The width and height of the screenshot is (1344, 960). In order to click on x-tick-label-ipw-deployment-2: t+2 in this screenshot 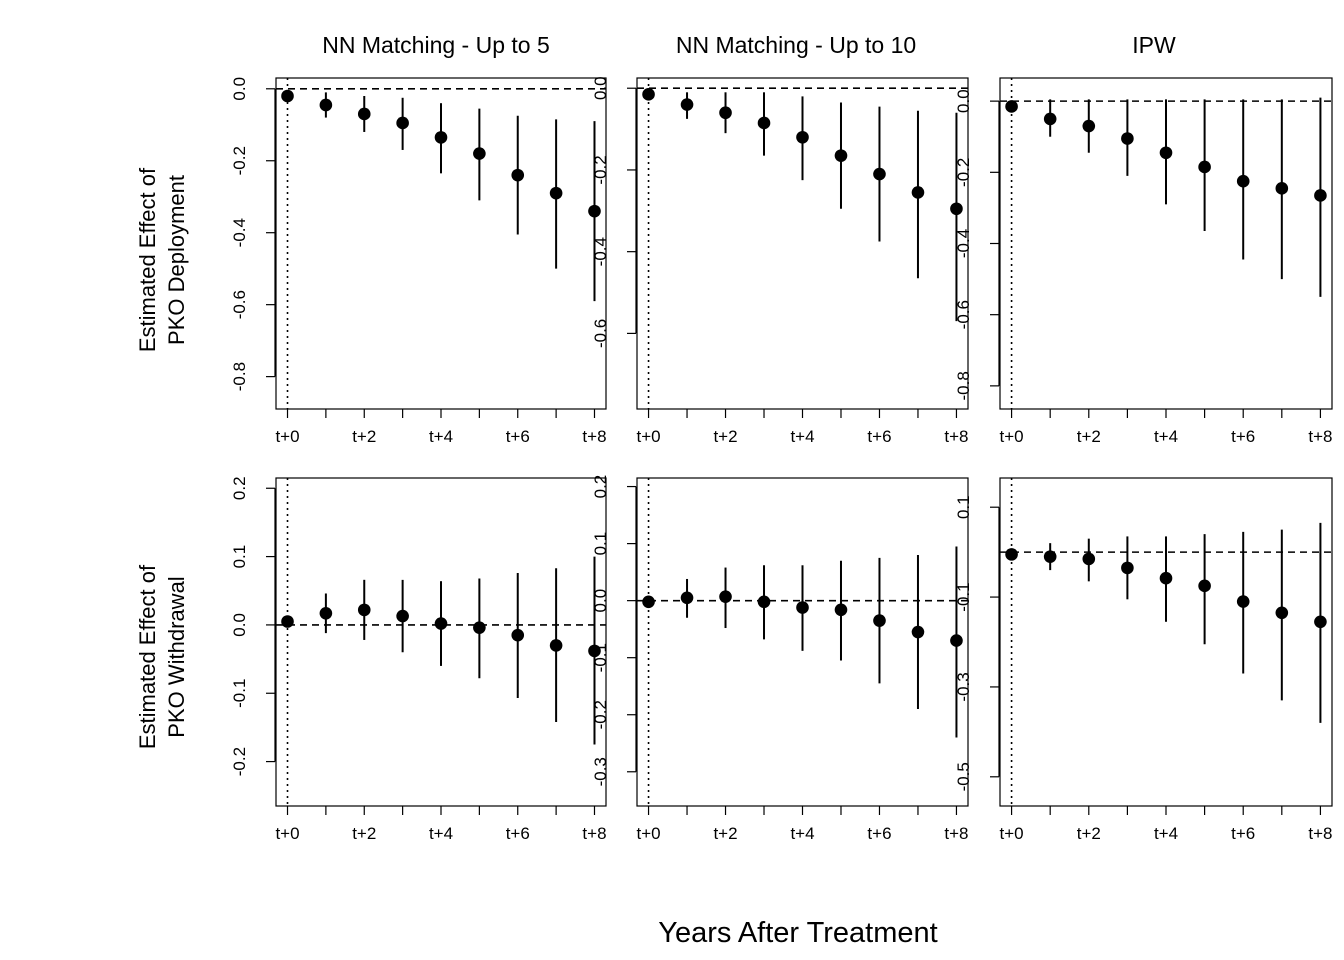, I will do `click(1089, 436)`.